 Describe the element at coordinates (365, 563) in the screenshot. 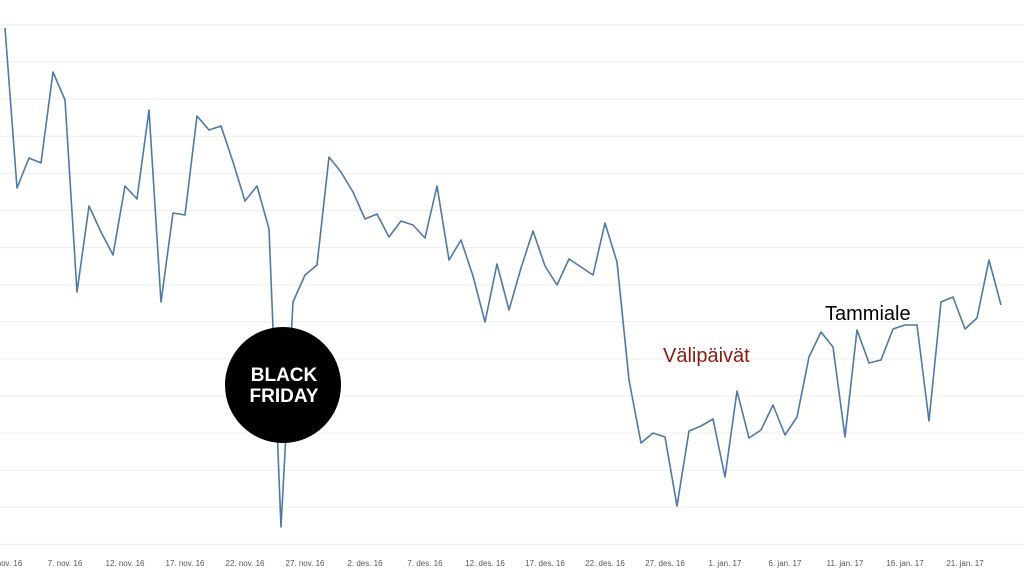

I see `x-tick-label: 2. des. 16` at that location.